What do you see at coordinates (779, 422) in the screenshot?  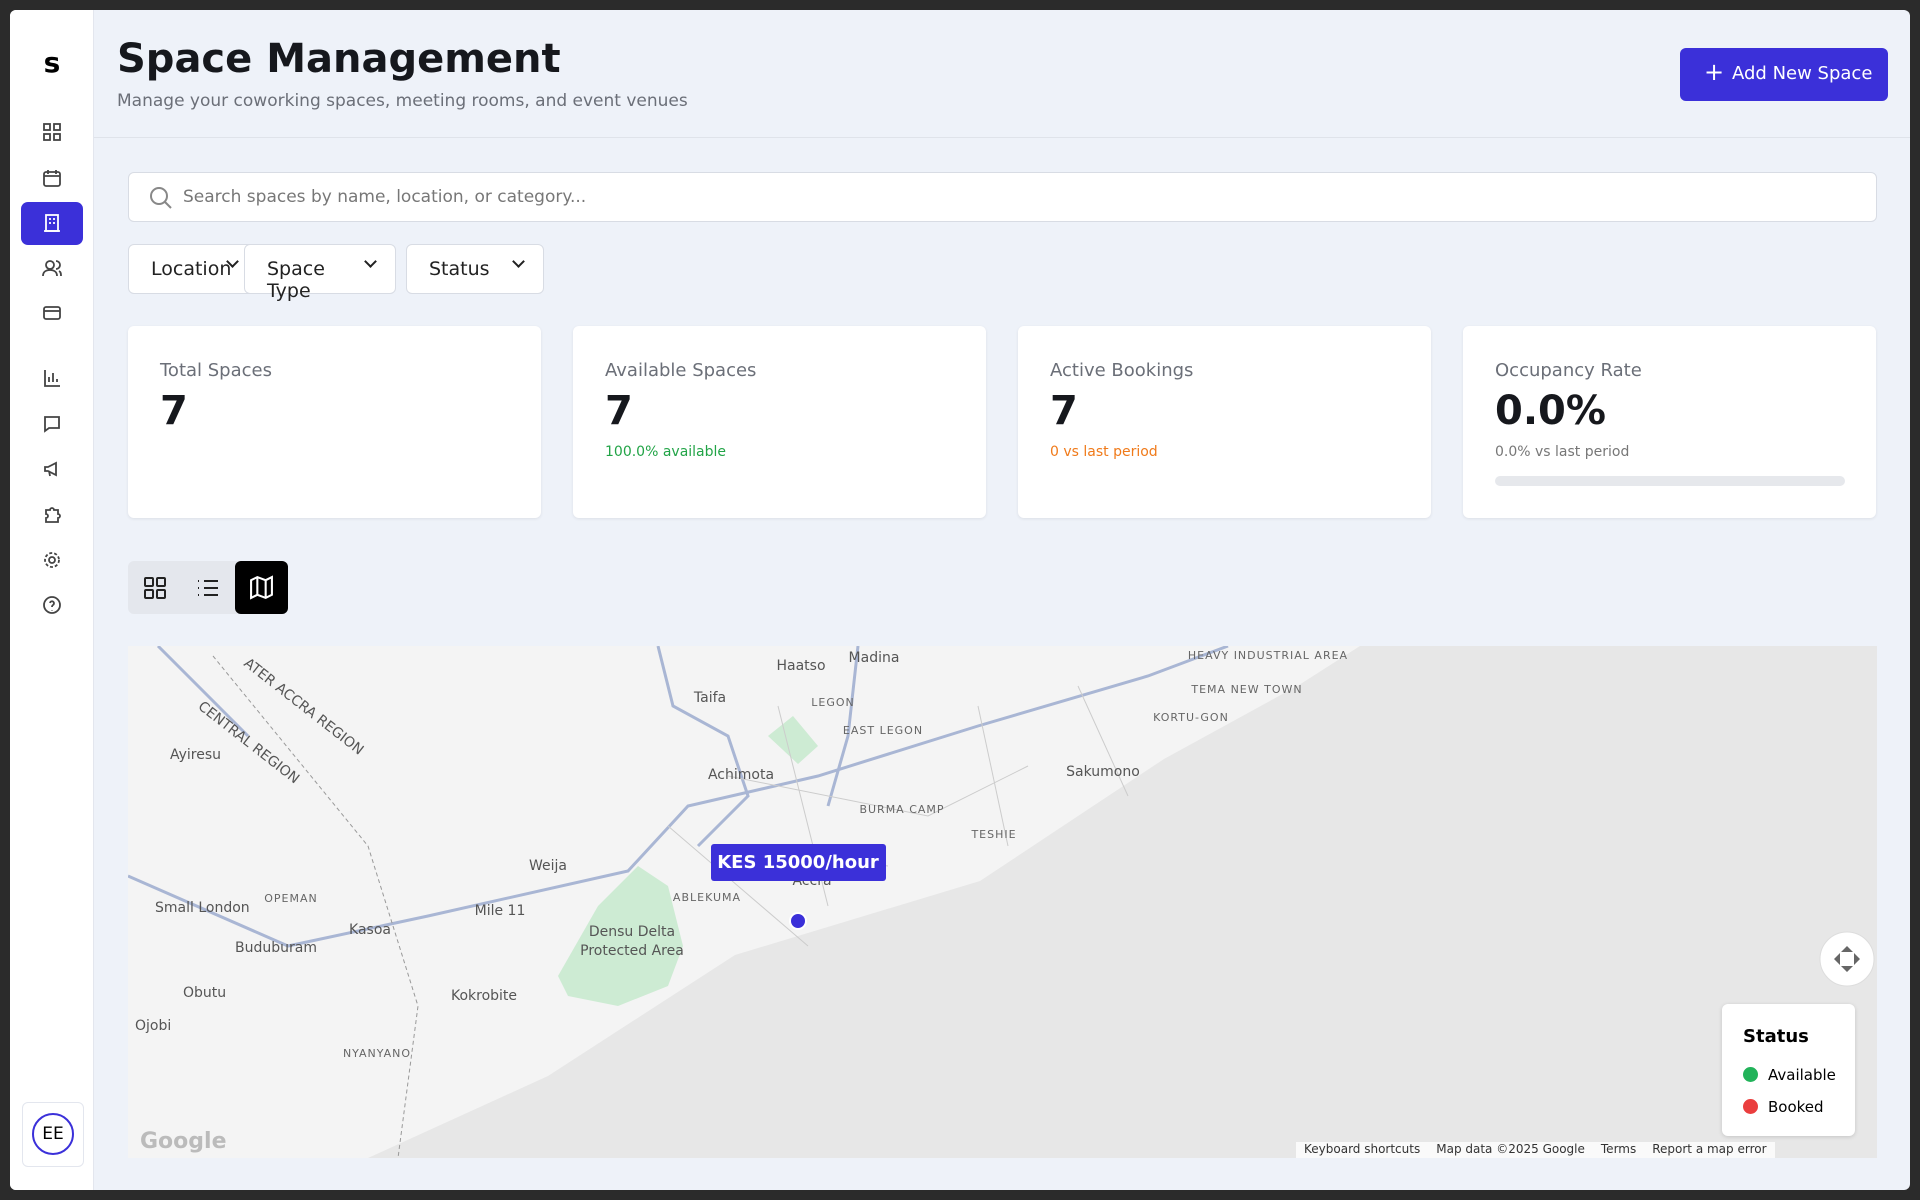 I see `stat-card: Available Spaces 7 100.0% available` at bounding box center [779, 422].